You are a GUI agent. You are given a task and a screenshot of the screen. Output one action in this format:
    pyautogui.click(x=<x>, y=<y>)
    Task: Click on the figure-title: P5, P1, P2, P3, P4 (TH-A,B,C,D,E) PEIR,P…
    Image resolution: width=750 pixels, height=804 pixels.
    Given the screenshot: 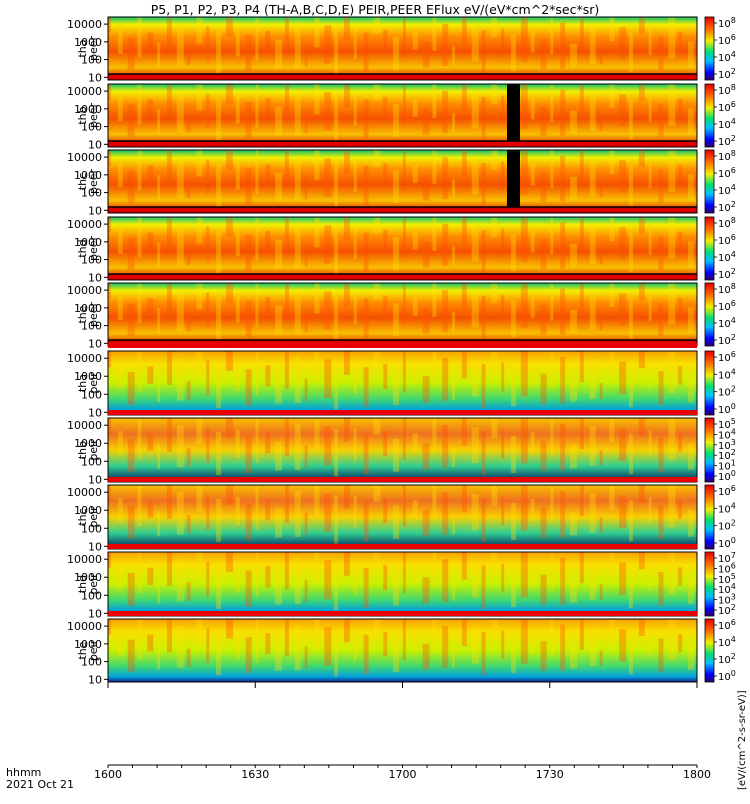 What is the action you would take?
    pyautogui.click(x=375, y=9)
    